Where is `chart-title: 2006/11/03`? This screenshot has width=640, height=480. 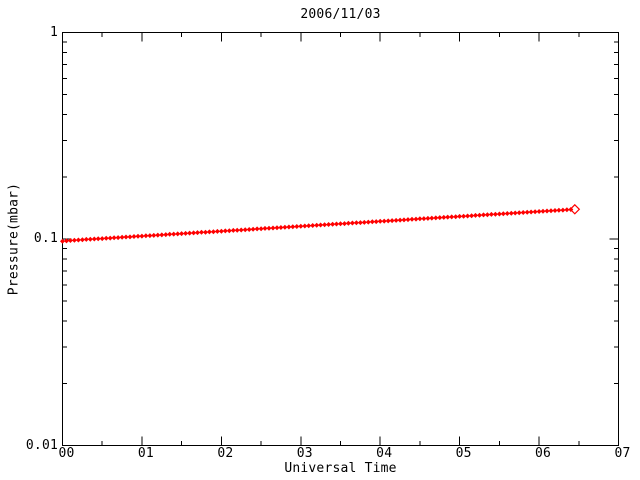 chart-title: 2006/11/03 is located at coordinates (340, 14).